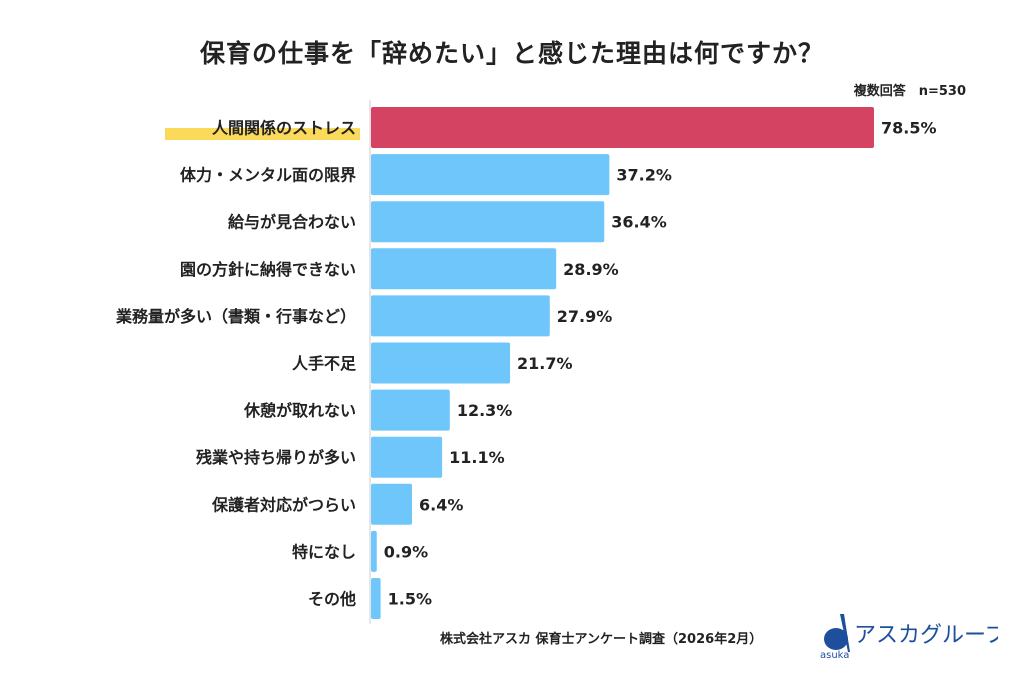  What do you see at coordinates (511, 53) in the screenshot?
I see `chart-title: 保育の仕事を「辞めたい」と感じた理由は何ですか？` at bounding box center [511, 53].